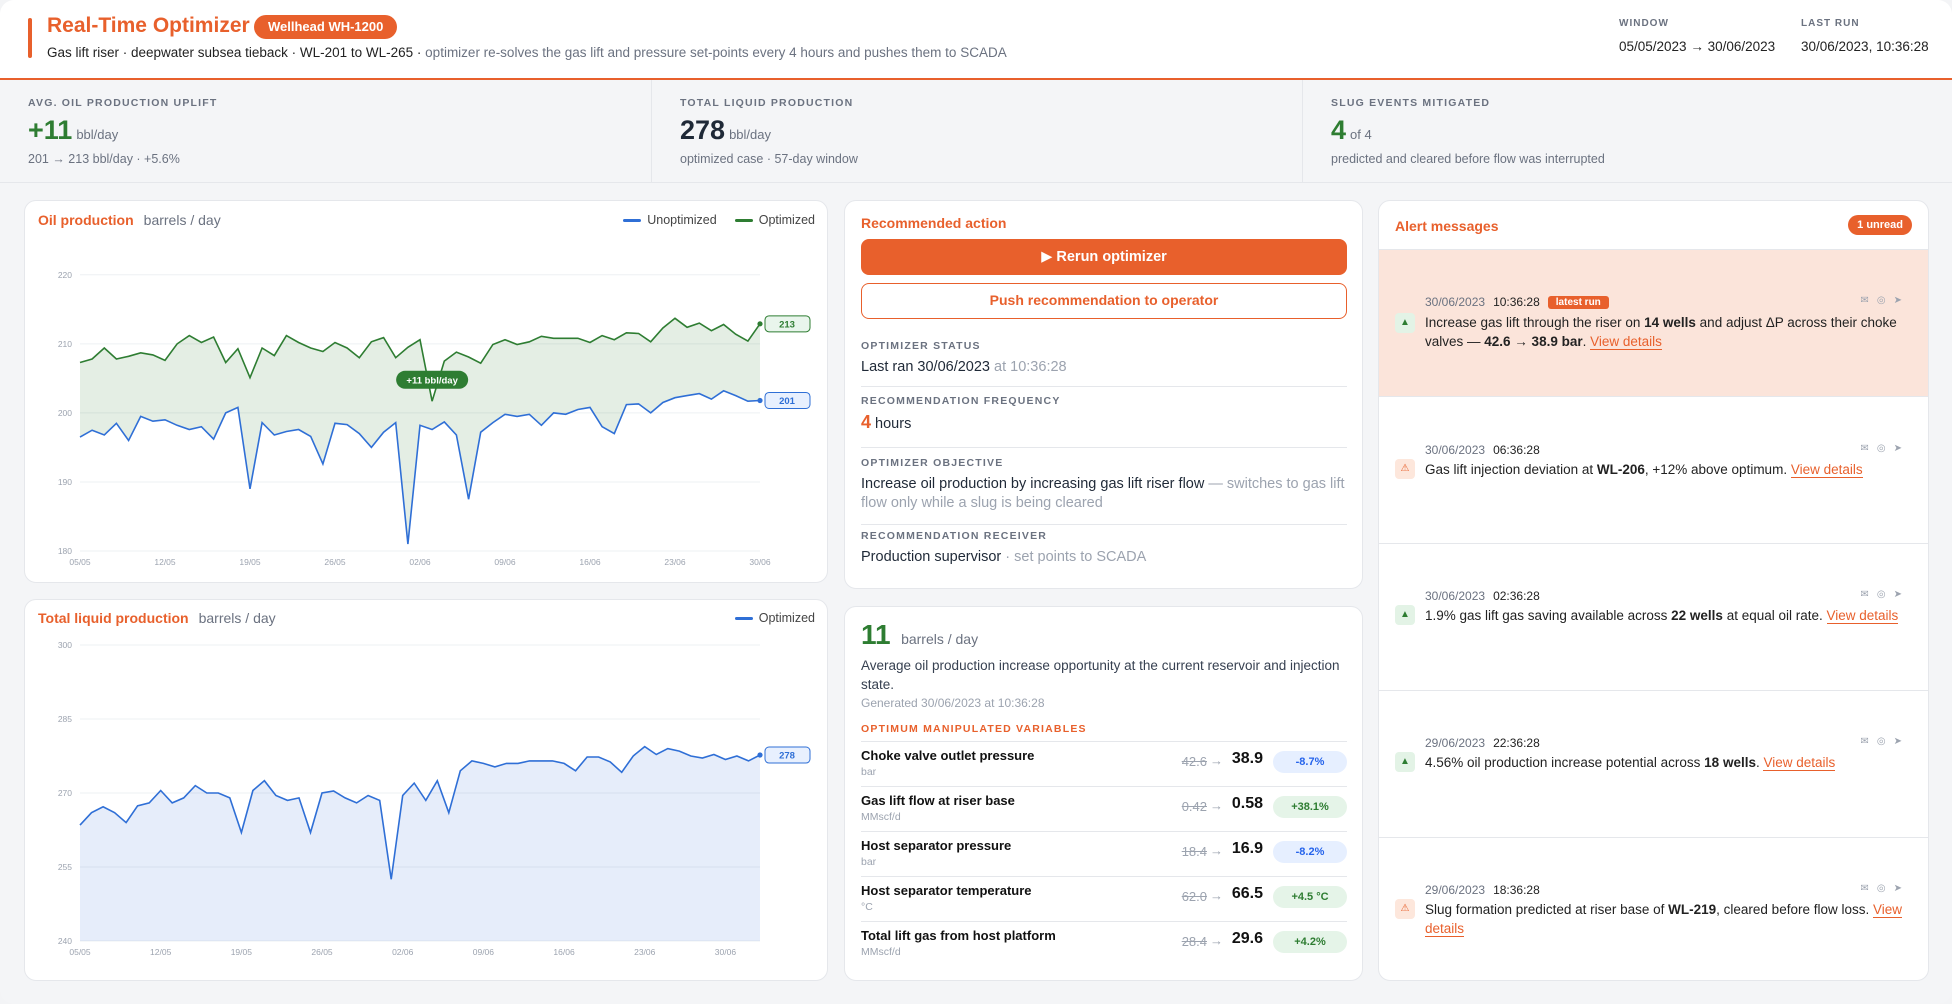 The height and width of the screenshot is (1004, 1952). What do you see at coordinates (921, 346) in the screenshot?
I see `section-label: OPTIMIZER STATUS` at bounding box center [921, 346].